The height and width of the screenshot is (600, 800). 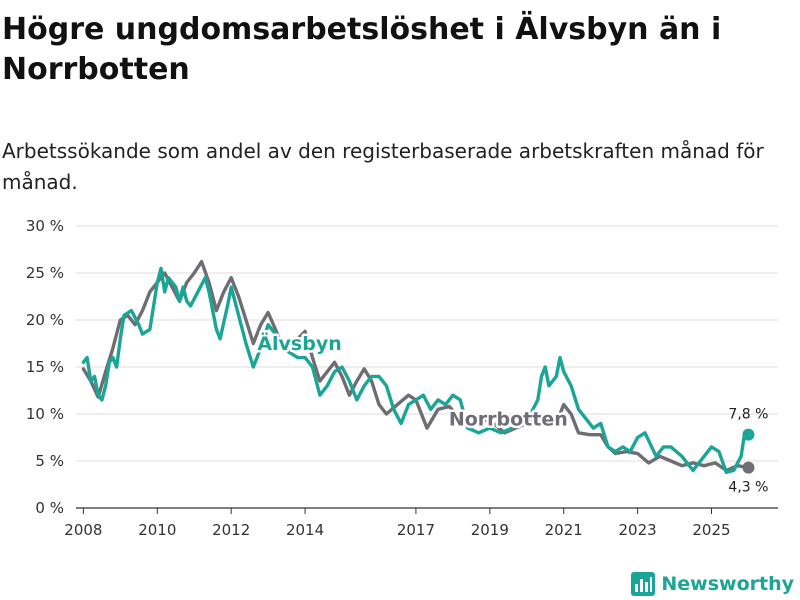 What do you see at coordinates (416, 530) in the screenshot?
I see `x-tick-label: 2017` at bounding box center [416, 530].